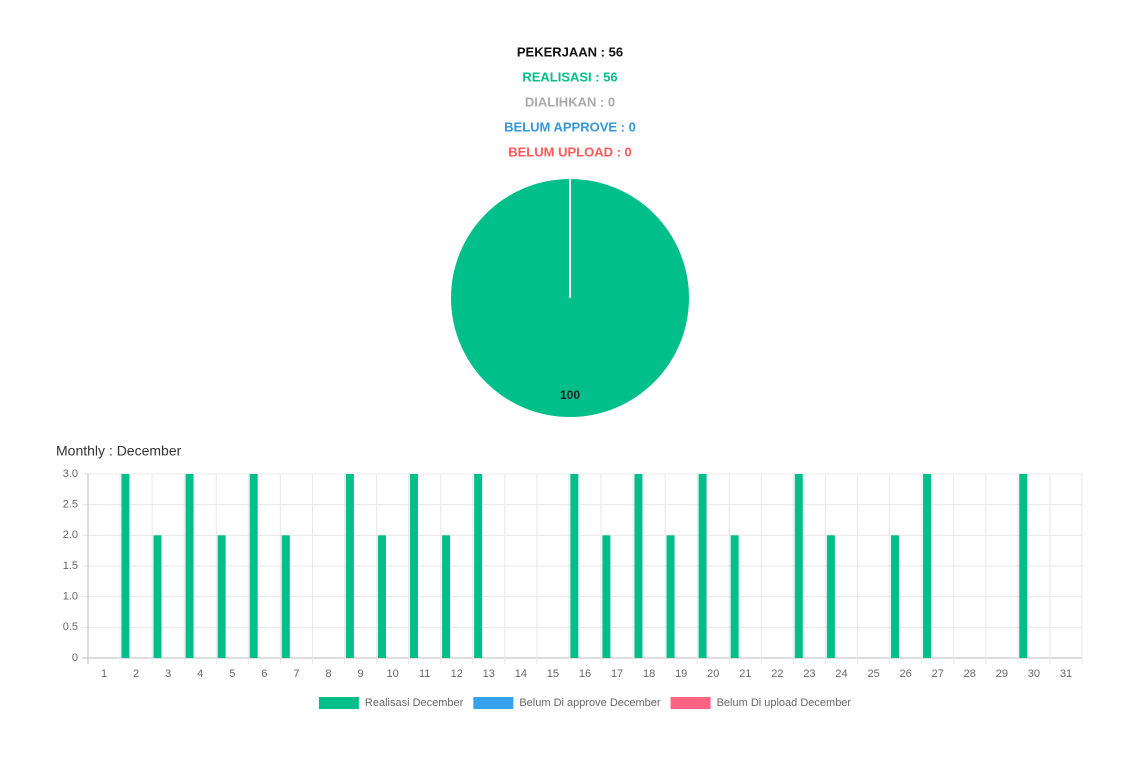 Image resolution: width=1140 pixels, height=763 pixels. What do you see at coordinates (841, 674) in the screenshot?
I see `x-tick-label: 24` at bounding box center [841, 674].